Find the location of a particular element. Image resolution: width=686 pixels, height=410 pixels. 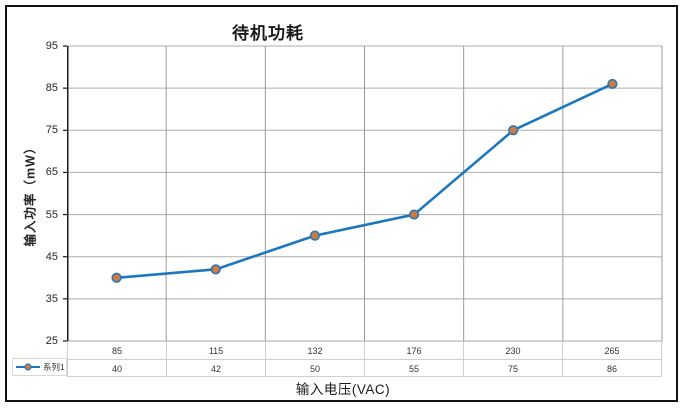

value-cell: 50 is located at coordinates (314, 368).